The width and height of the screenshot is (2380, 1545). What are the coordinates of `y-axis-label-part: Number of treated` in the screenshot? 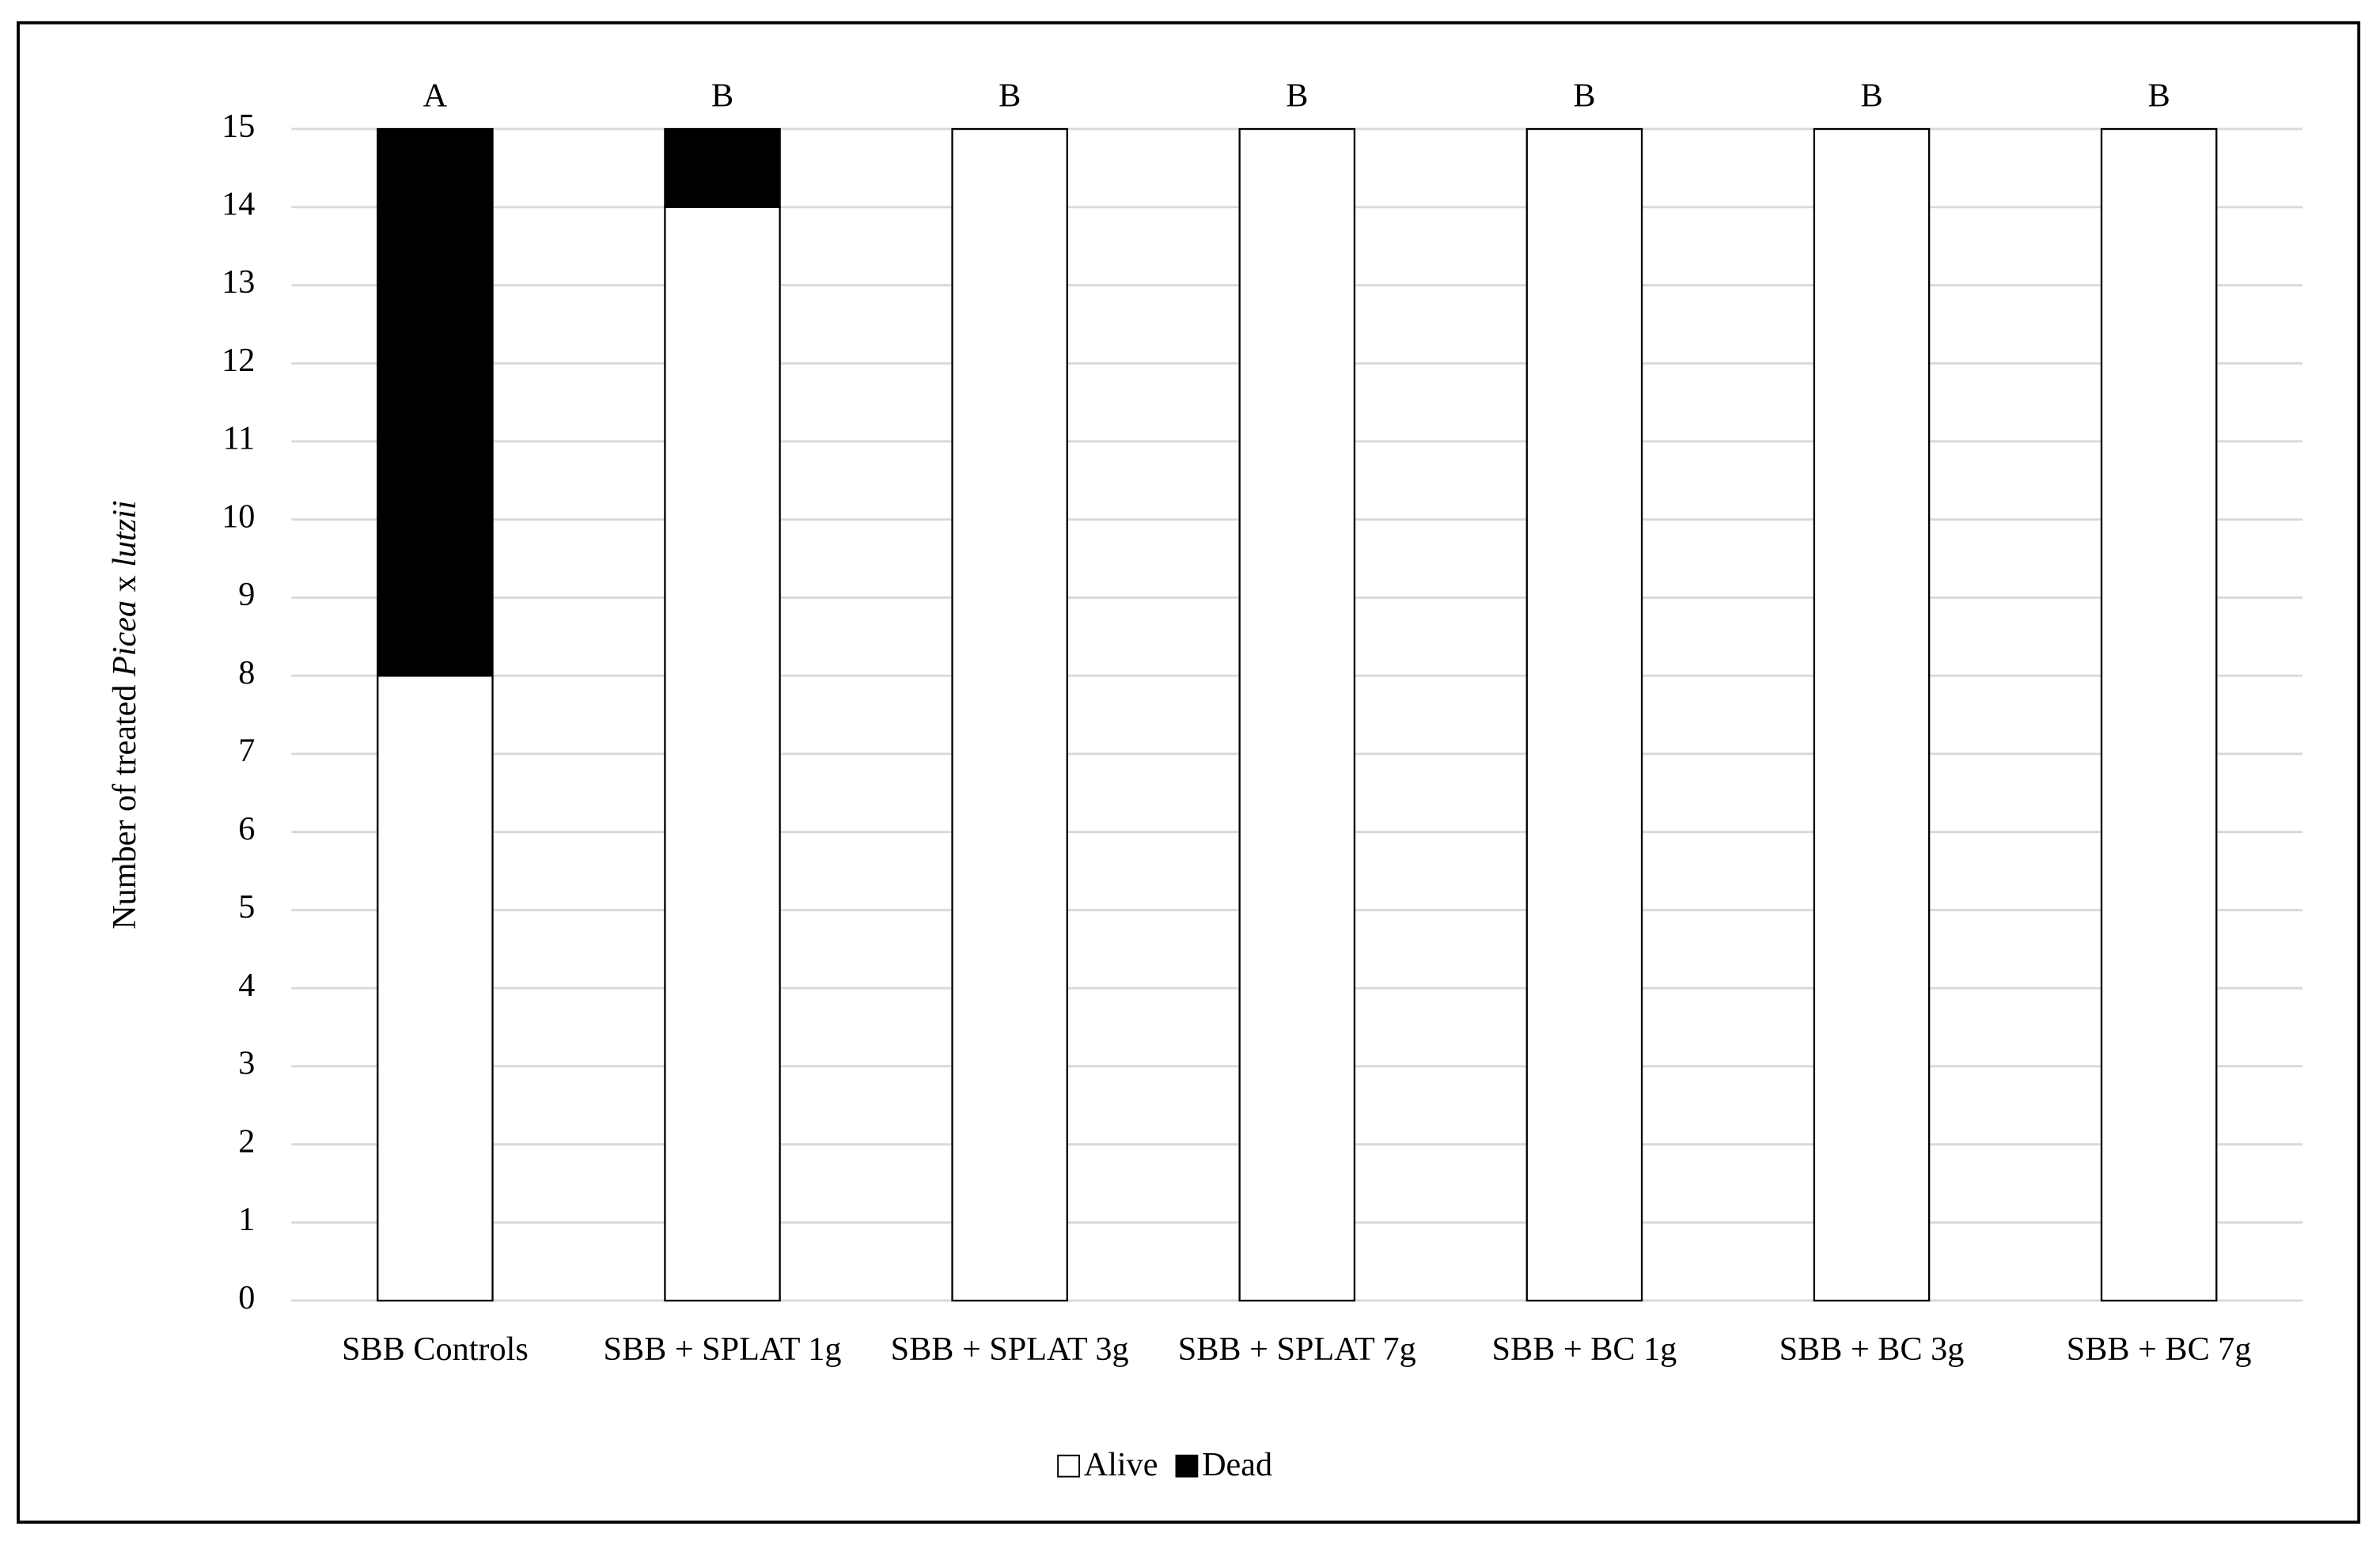 It's located at (124, 803).